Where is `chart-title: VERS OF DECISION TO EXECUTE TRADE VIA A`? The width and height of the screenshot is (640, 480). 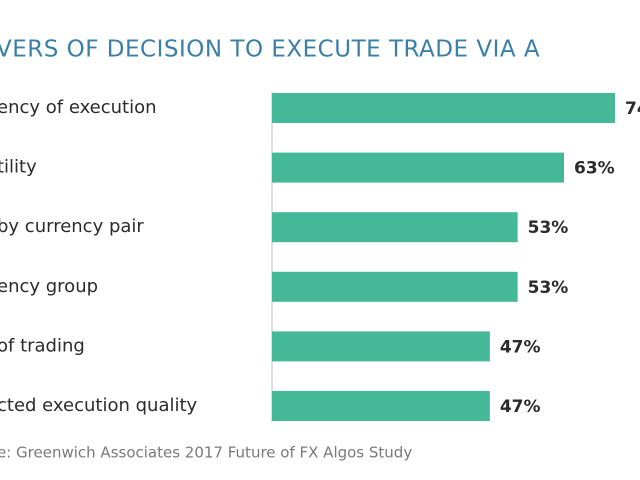
chart-title: VERS OF DECISION TO EXECUTE TRADE VIA A is located at coordinates (270, 50).